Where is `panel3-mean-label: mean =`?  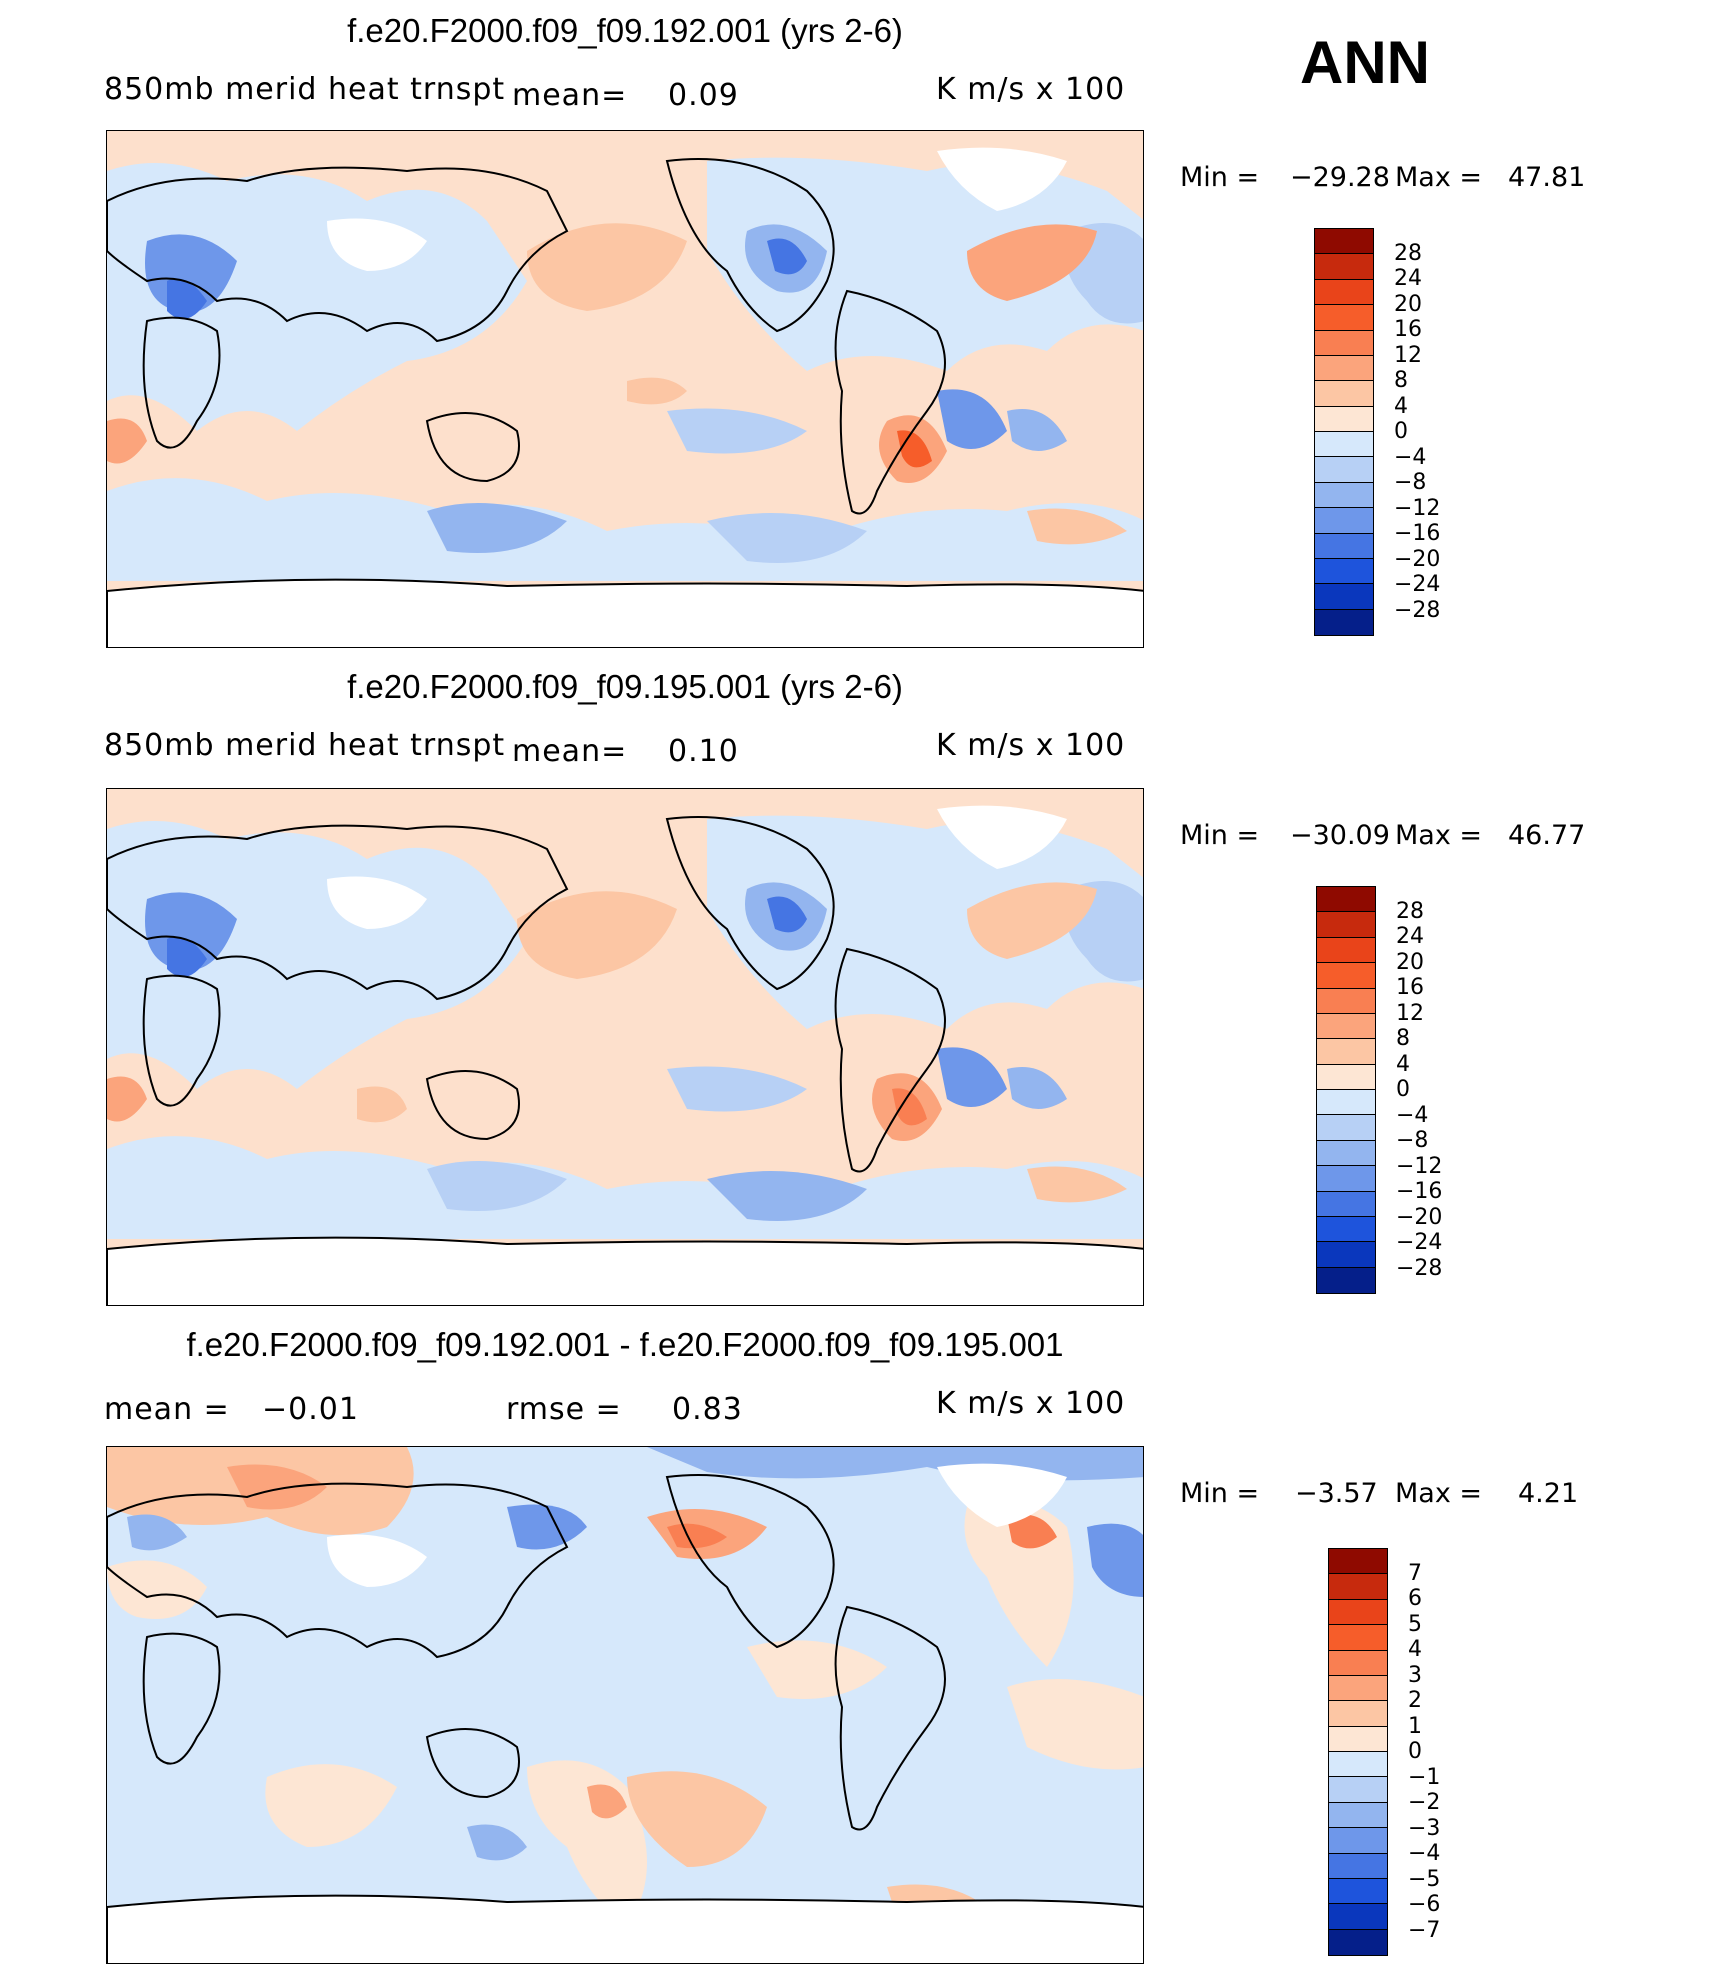
panel3-mean-label: mean = is located at coordinates (167, 1409).